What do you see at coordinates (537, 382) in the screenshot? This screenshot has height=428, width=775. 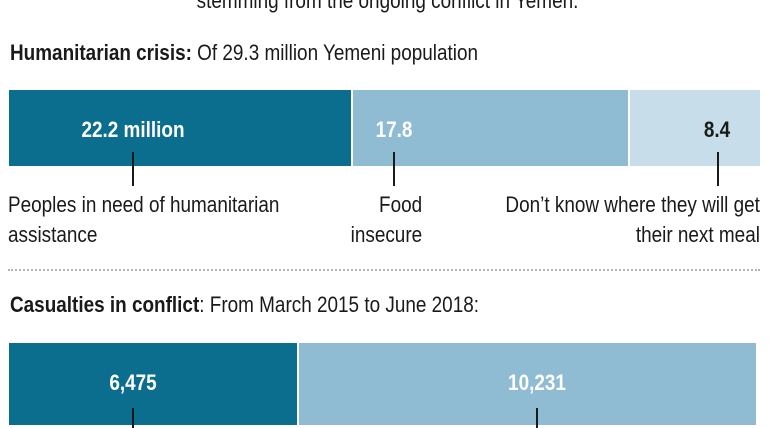 I see `value-label-b: 10,231` at bounding box center [537, 382].